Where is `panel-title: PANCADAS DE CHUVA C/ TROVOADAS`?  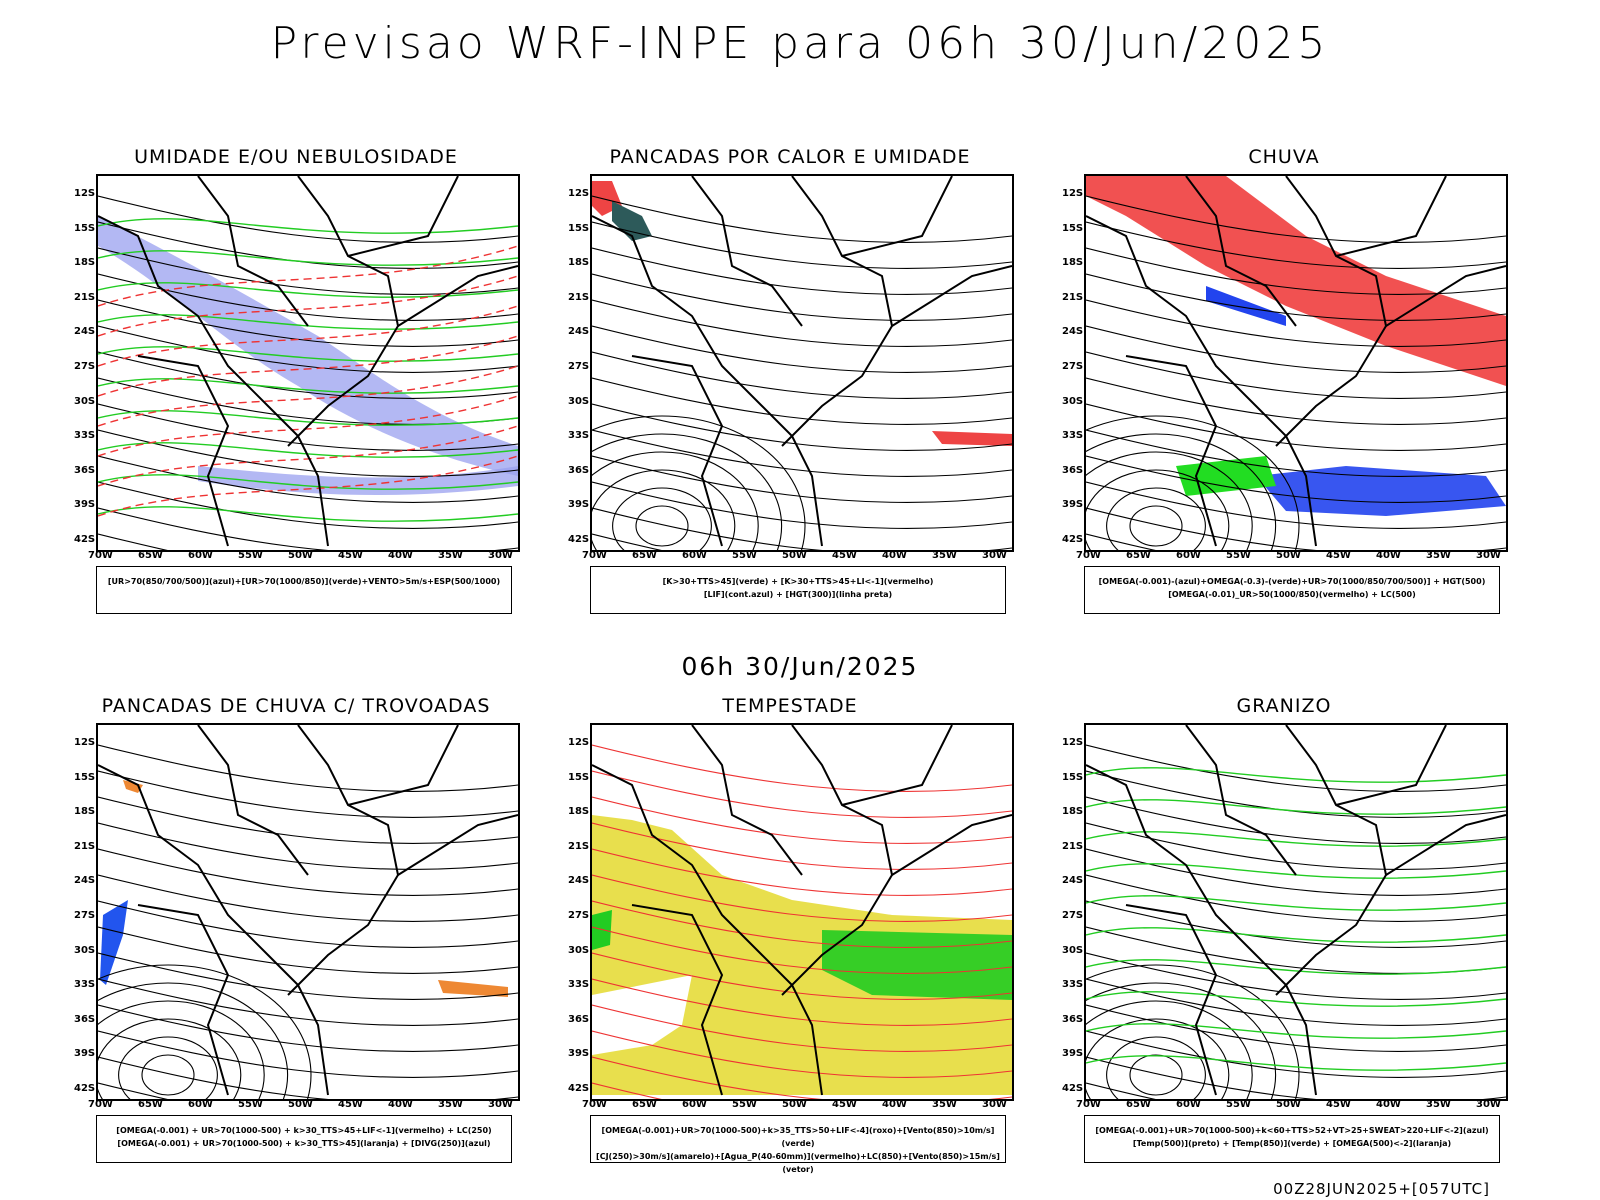 panel-title: PANCADAS DE CHUVA C/ TROVOADAS is located at coordinates (296, 706).